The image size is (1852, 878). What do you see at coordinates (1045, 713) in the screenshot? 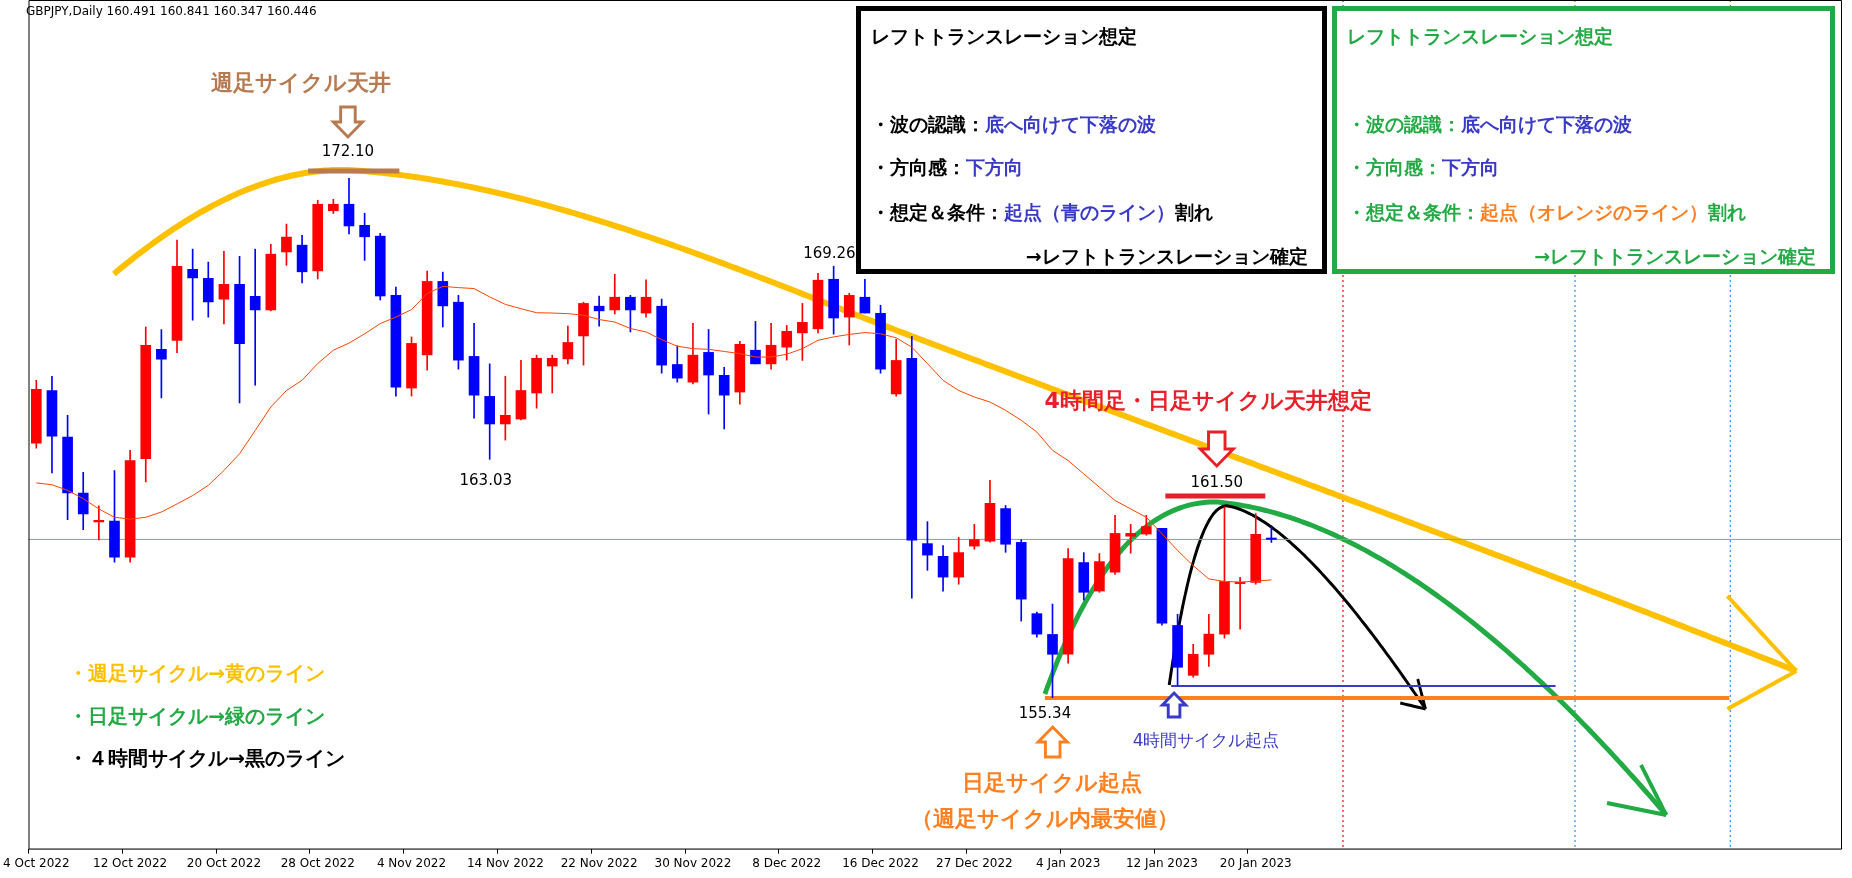
I see `annotation: 155.34` at bounding box center [1045, 713].